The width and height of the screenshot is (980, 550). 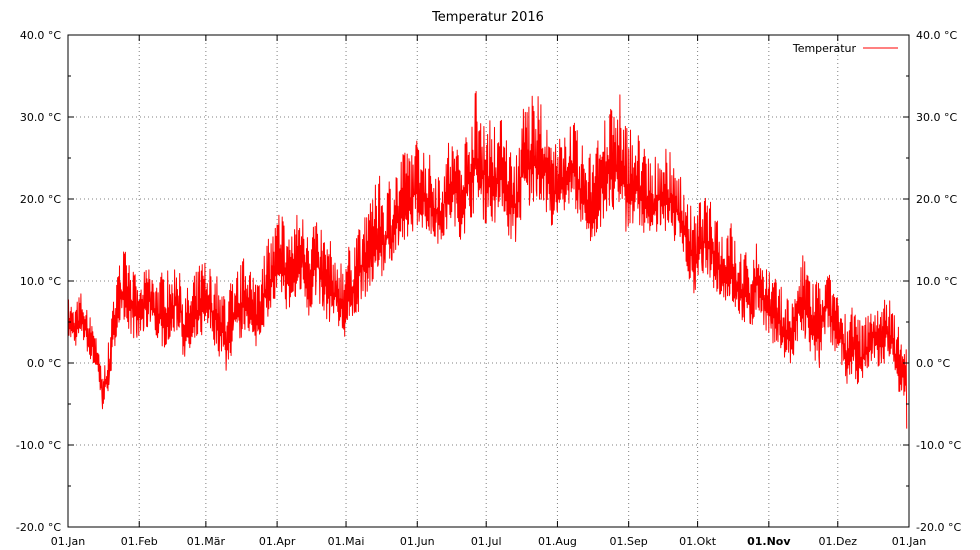 I want to click on x-tick-label: 01.Okt, so click(x=698, y=541).